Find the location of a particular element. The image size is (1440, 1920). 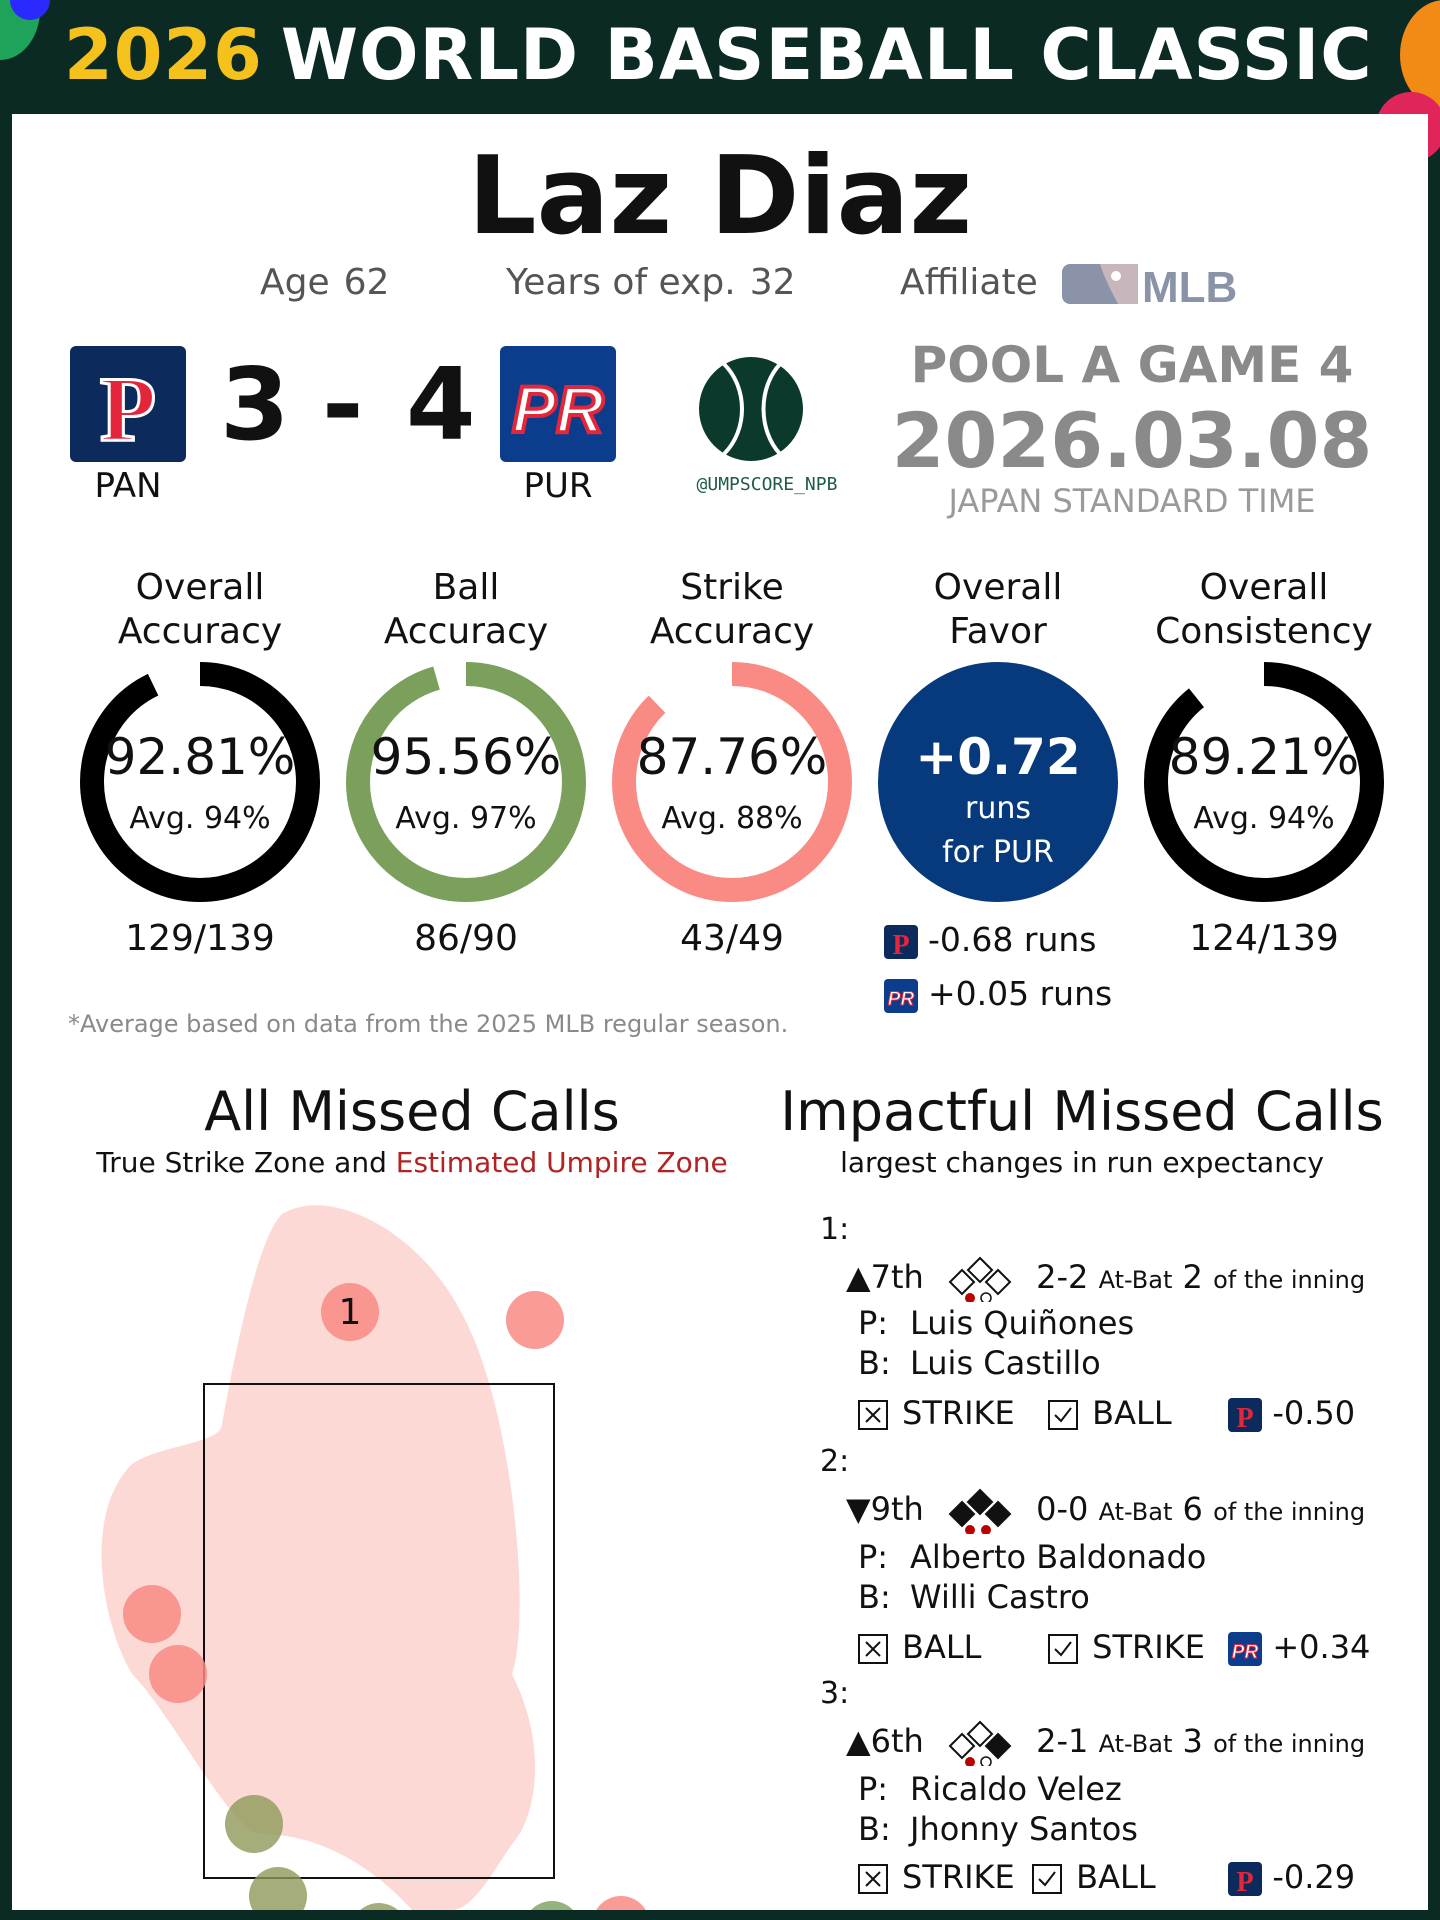

call-situation: ▲6th 2-1 At-Bat 3 of the inning is located at coordinates (1106, 1744).